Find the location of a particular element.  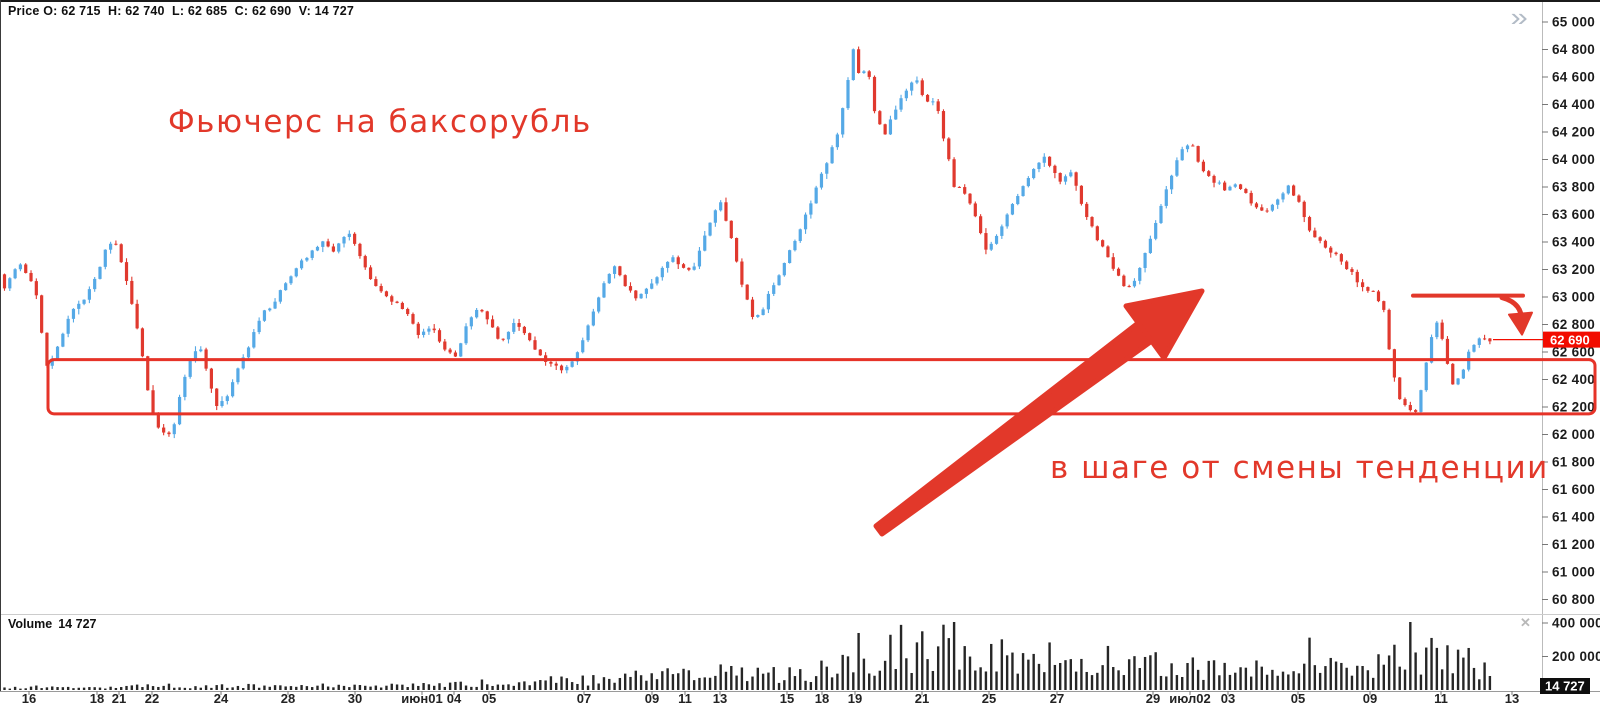

close-volume-pane-icon: ✕ is located at coordinates (1525, 622).